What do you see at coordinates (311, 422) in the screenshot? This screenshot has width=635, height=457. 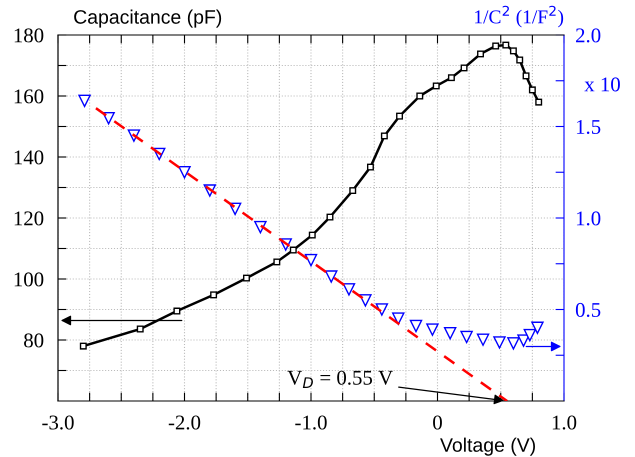 I see `x-tick-label: -1.0` at bounding box center [311, 422].